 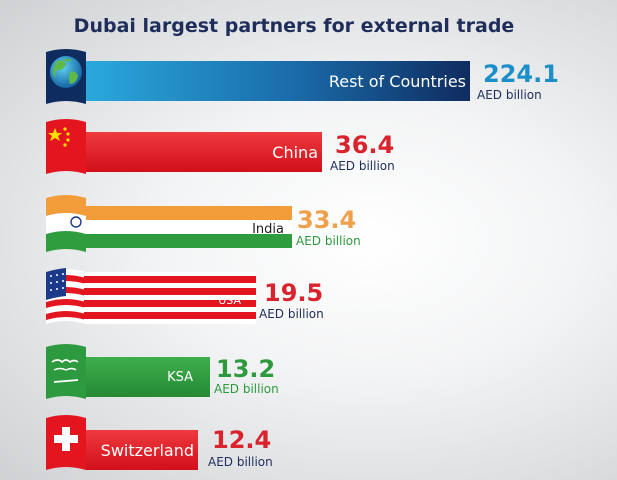 I want to click on unit-label-rest-of-countries: AED billion, so click(x=509, y=95).